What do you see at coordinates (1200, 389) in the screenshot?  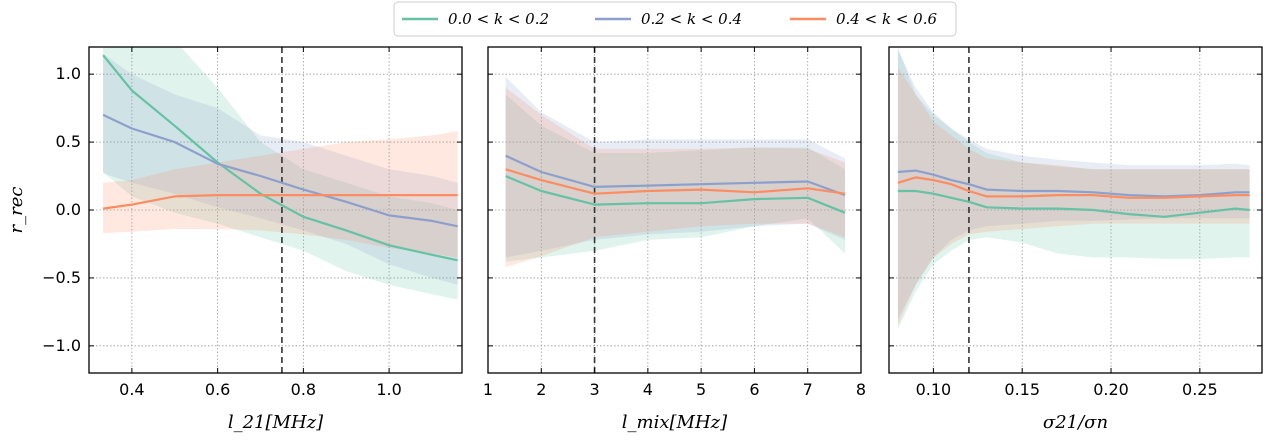 I see `x-tick-label: 0.25` at bounding box center [1200, 389].